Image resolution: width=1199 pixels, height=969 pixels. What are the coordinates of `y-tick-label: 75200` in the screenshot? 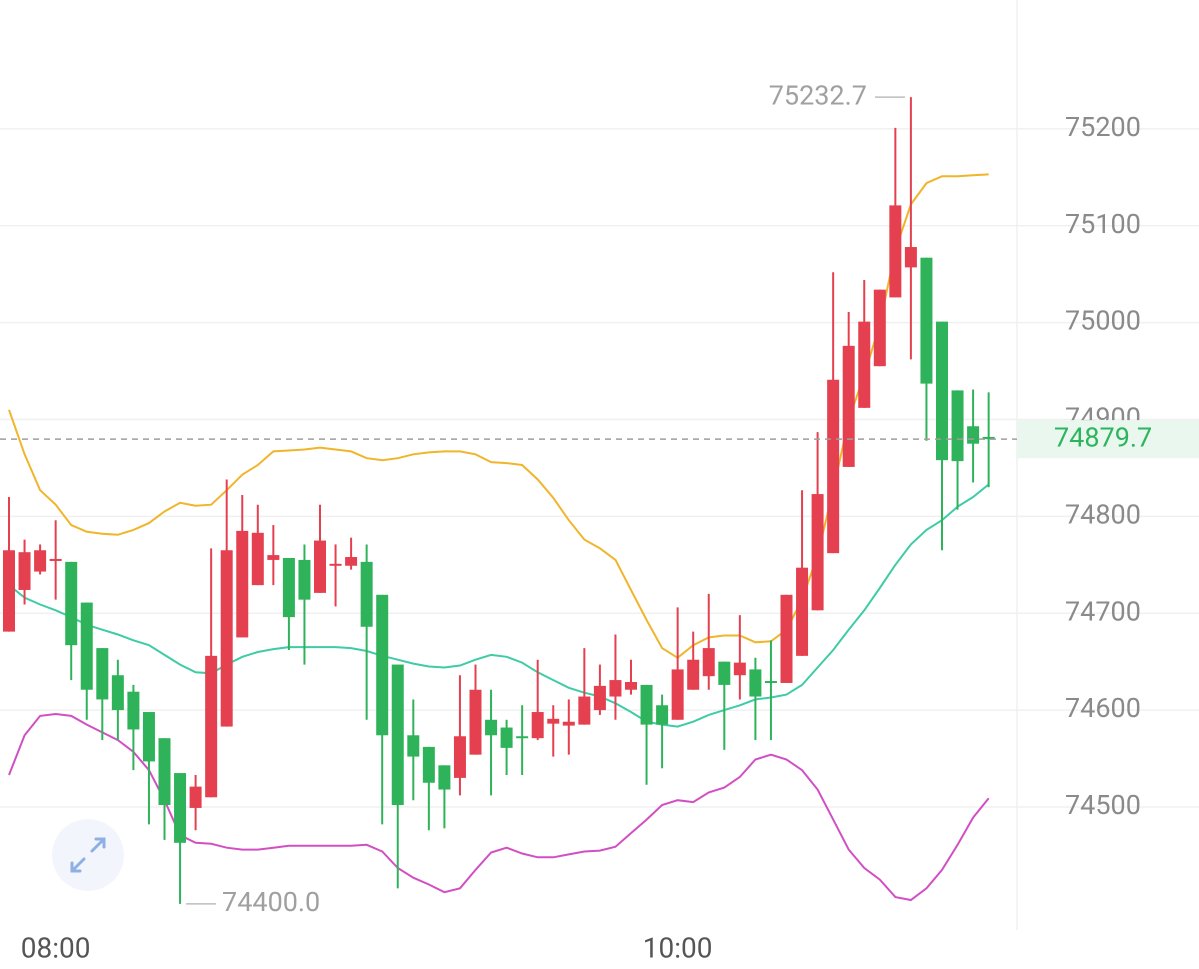 It's located at (1103, 127).